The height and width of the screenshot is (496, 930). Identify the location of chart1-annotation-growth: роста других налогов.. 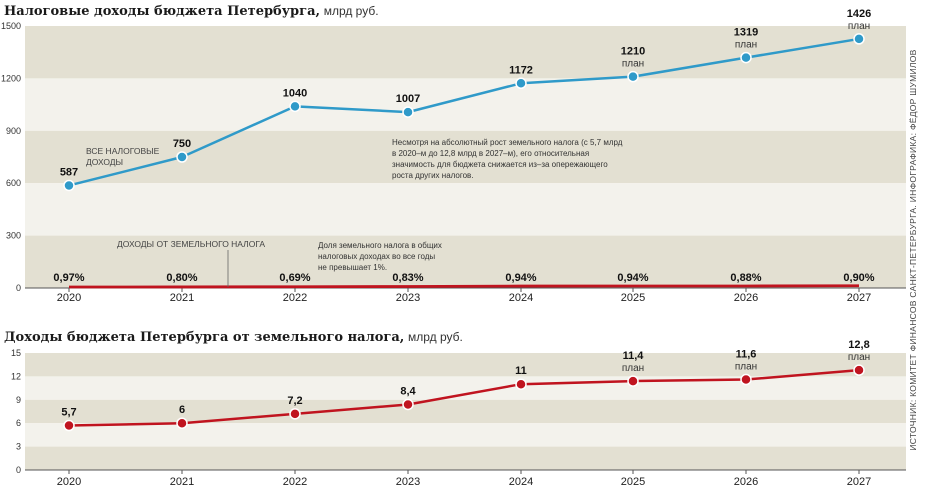
(433, 175).